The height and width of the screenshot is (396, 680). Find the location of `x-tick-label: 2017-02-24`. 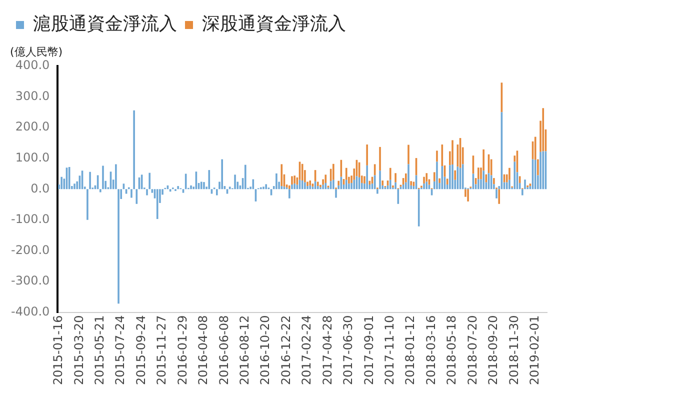

x-tick-label: 2017-02-24 is located at coordinates (307, 350).